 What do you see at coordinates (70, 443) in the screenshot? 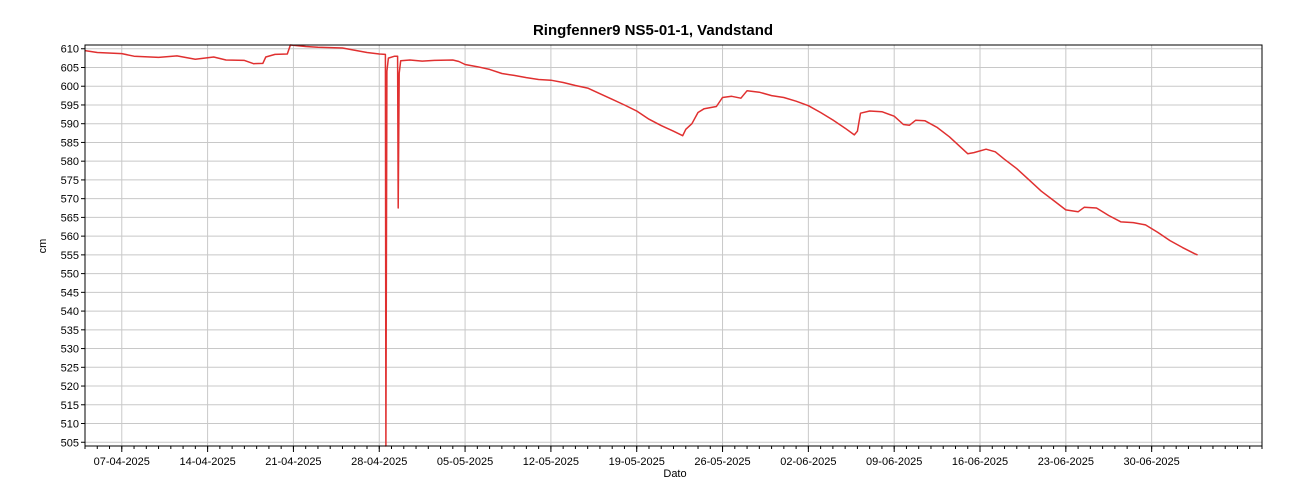
I see `y-tick-label: 505` at bounding box center [70, 443].